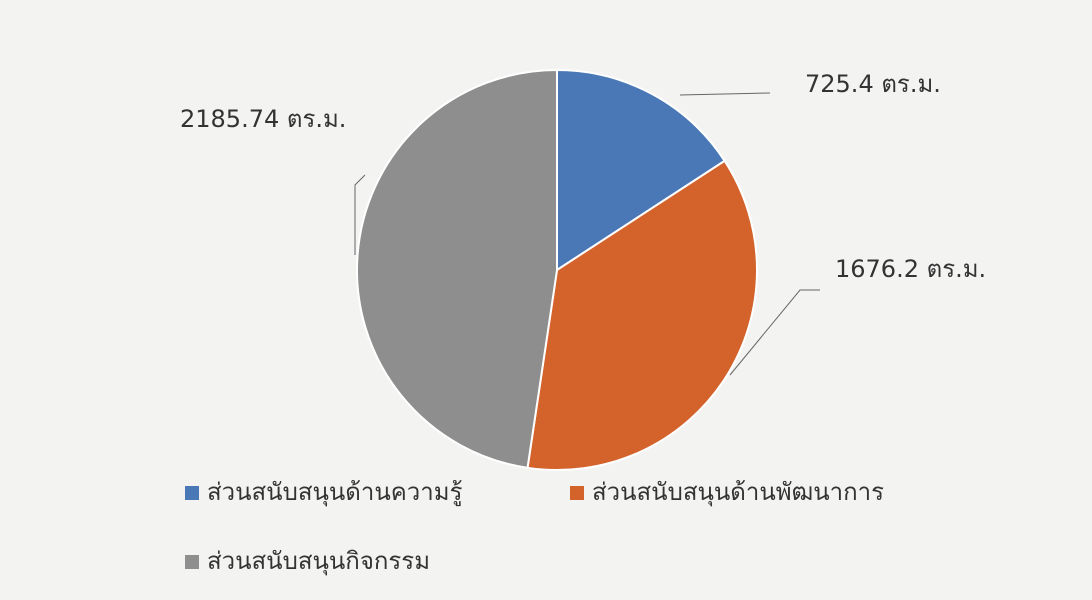 Image resolution: width=1092 pixels, height=600 pixels. I want to click on legend-label: ส่วนสนับสนุนด้านความรู้, so click(335, 492).